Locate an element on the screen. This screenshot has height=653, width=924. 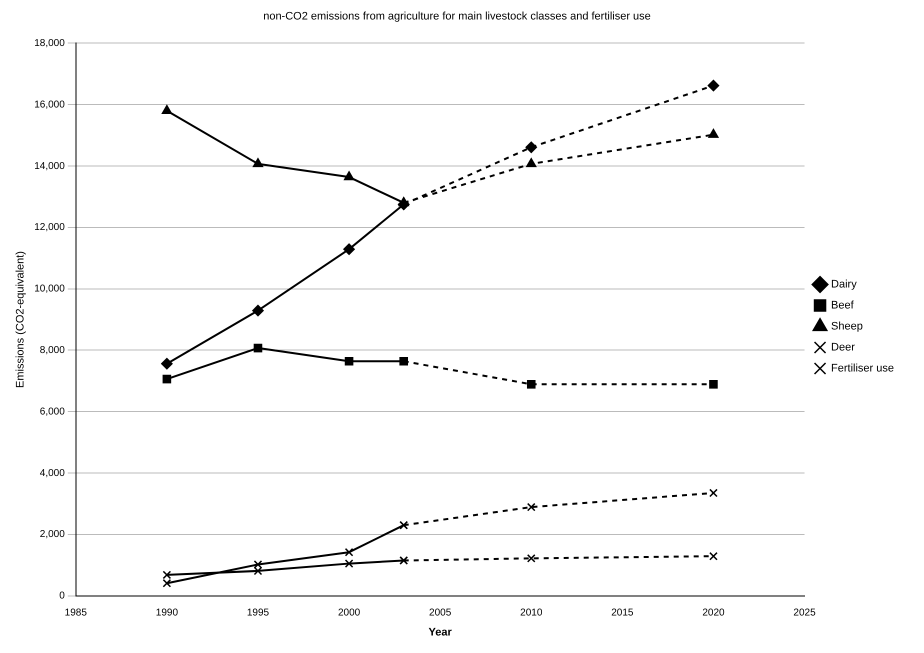
x-tick-label: 2025 is located at coordinates (804, 613).